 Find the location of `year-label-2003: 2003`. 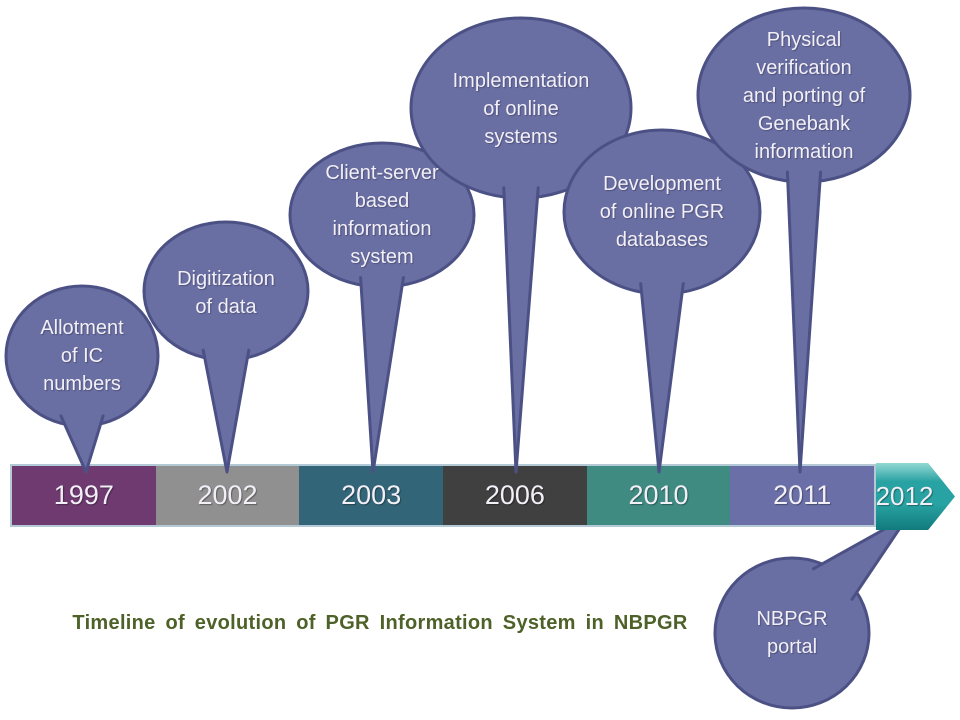

year-label-2003: 2003 is located at coordinates (371, 495).